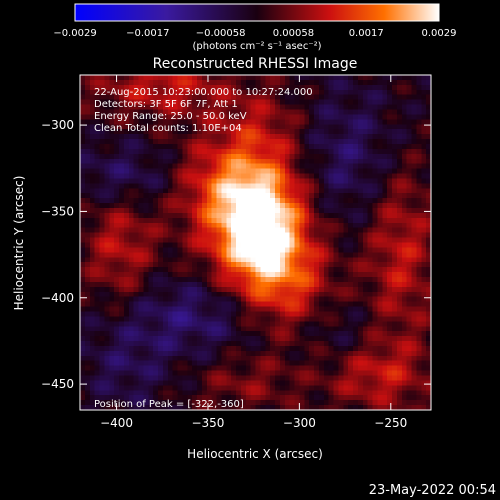  What do you see at coordinates (170, 116) in the screenshot?
I see `annotation-line: Energy Range: 25.0 - 50.0 keV` at bounding box center [170, 116].